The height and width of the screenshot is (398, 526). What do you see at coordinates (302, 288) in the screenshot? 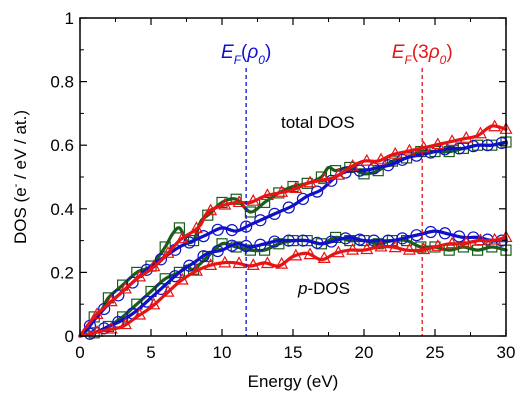
I see `p-dos-label-italic: p` at bounding box center [302, 288].